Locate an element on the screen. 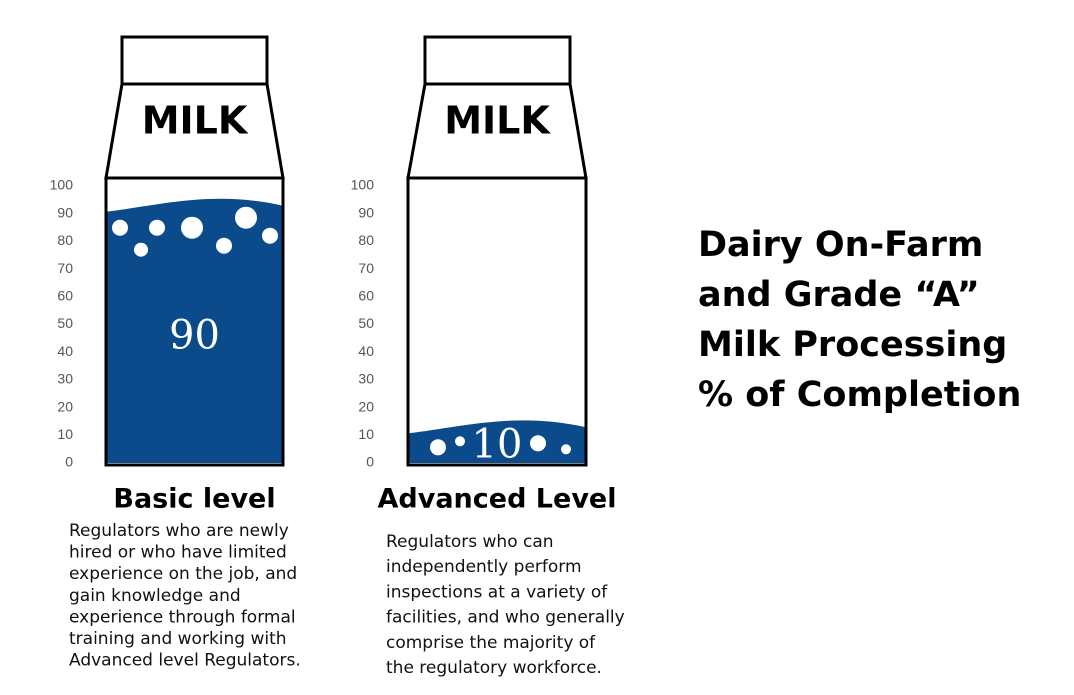  chart-title: Dairy On-Farm is located at coordinates (840, 245).